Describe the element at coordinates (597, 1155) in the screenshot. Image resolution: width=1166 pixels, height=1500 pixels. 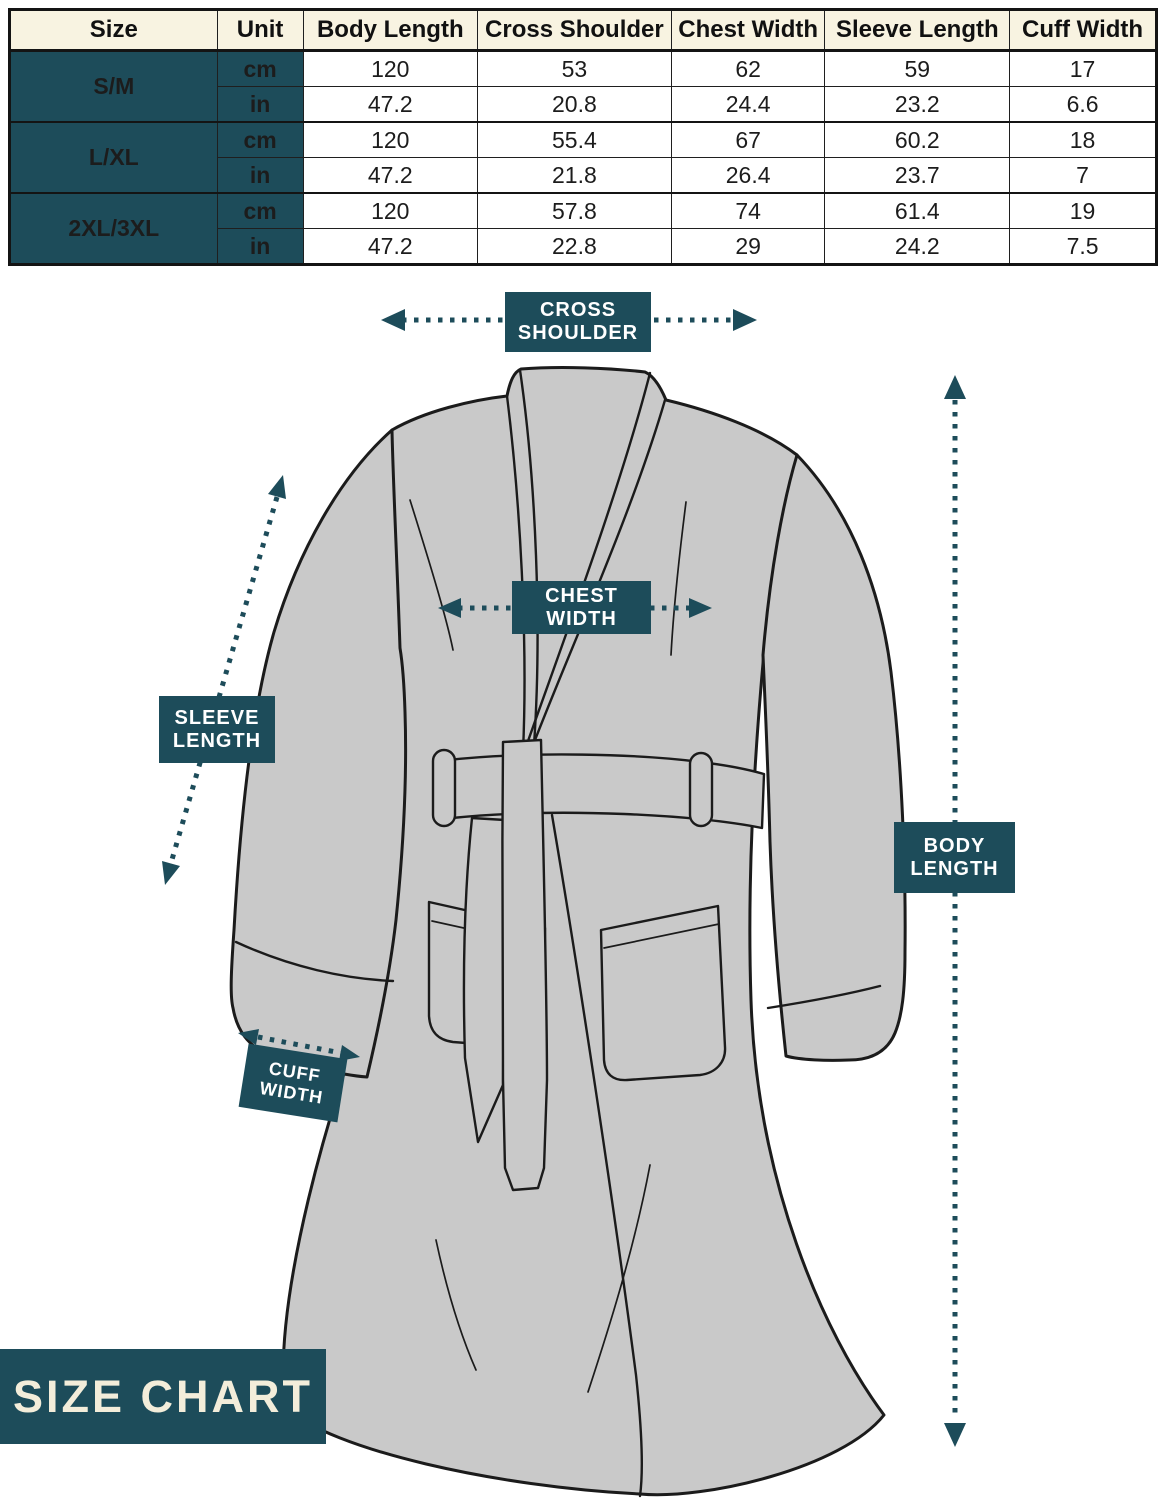
I see `front-overlap-line` at that location.